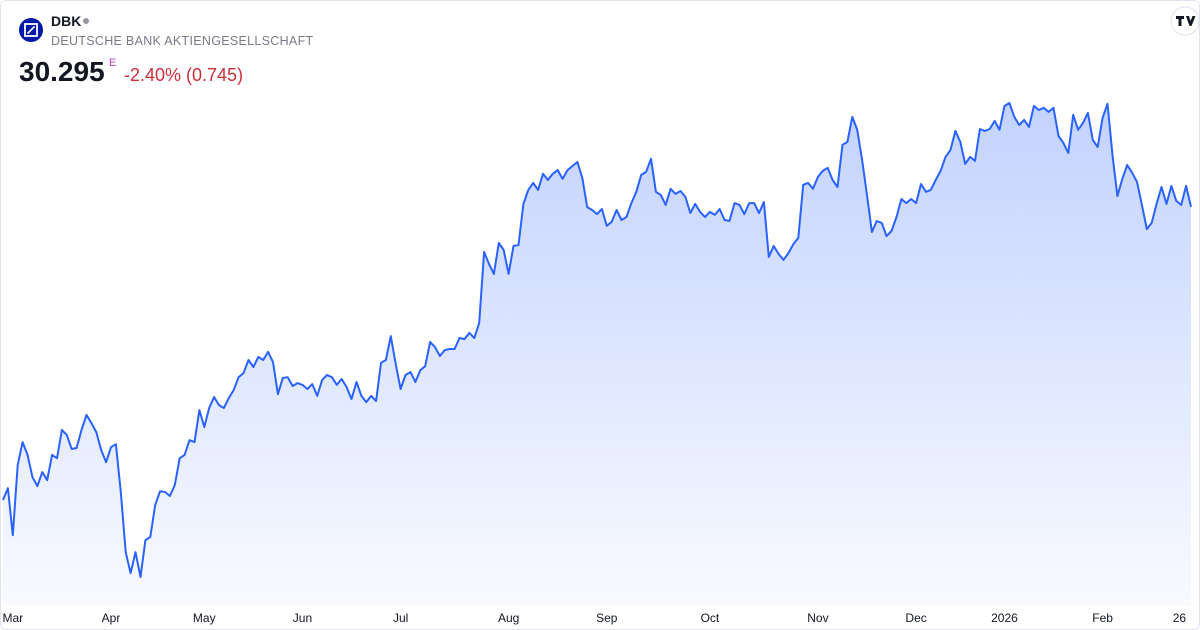 This screenshot has width=1200, height=630. What do you see at coordinates (302, 618) in the screenshot?
I see `x-tick-label: Jun` at bounding box center [302, 618].